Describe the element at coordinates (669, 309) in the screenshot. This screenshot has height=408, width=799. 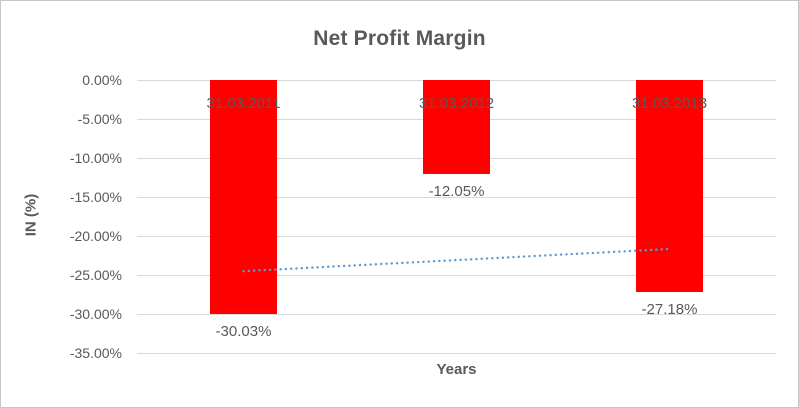
I see `data-label: -27.18%` at that location.